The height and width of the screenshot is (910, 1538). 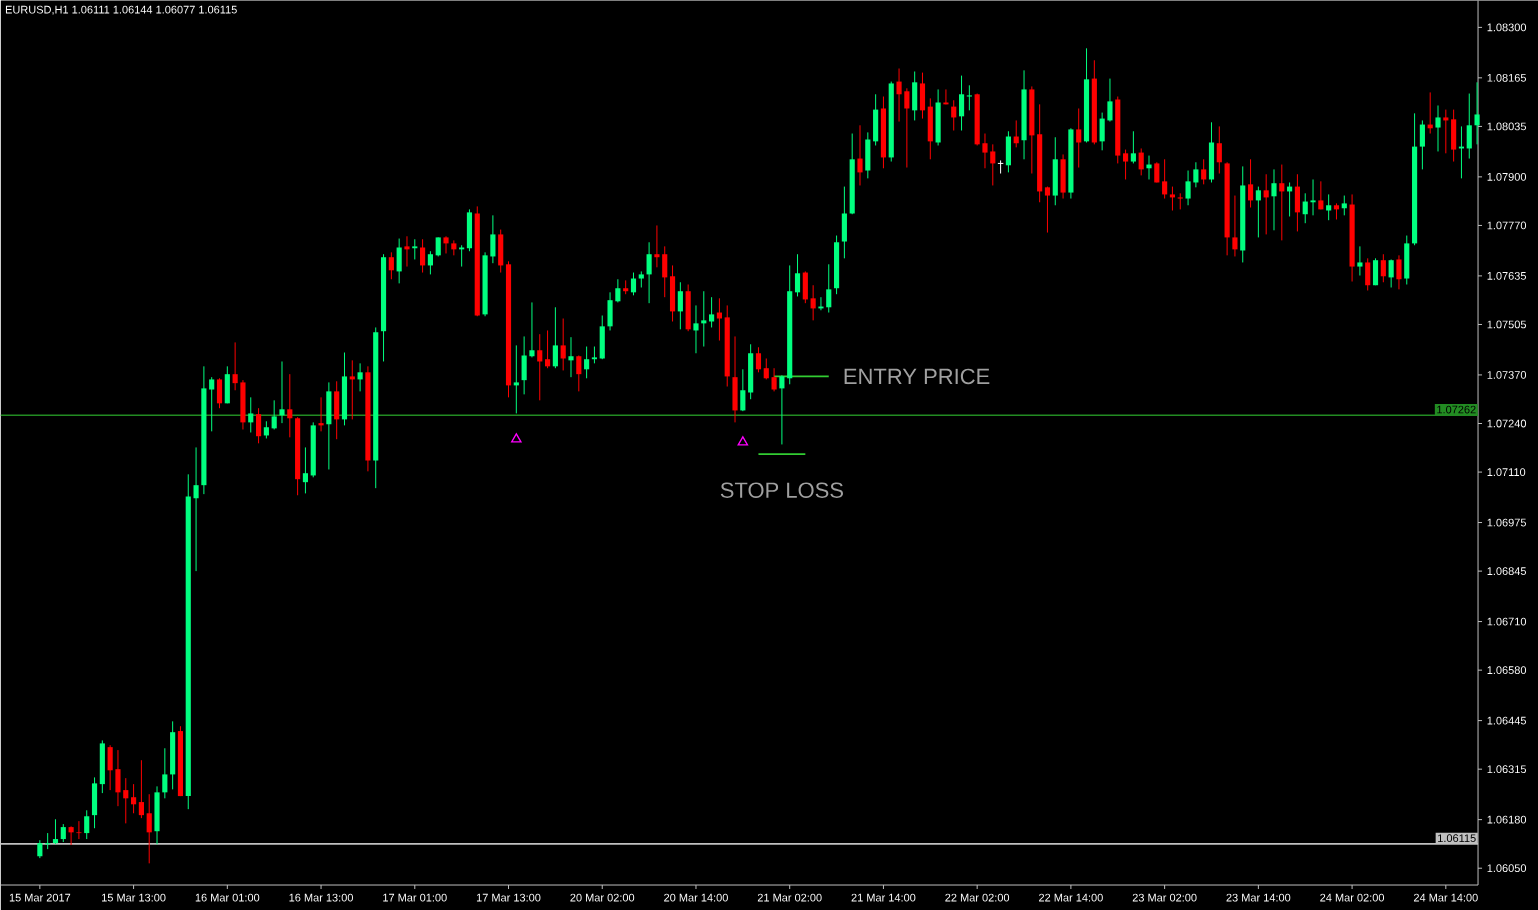 I want to click on x-tick-label: 17 Mar 01:00, so click(x=415, y=897).